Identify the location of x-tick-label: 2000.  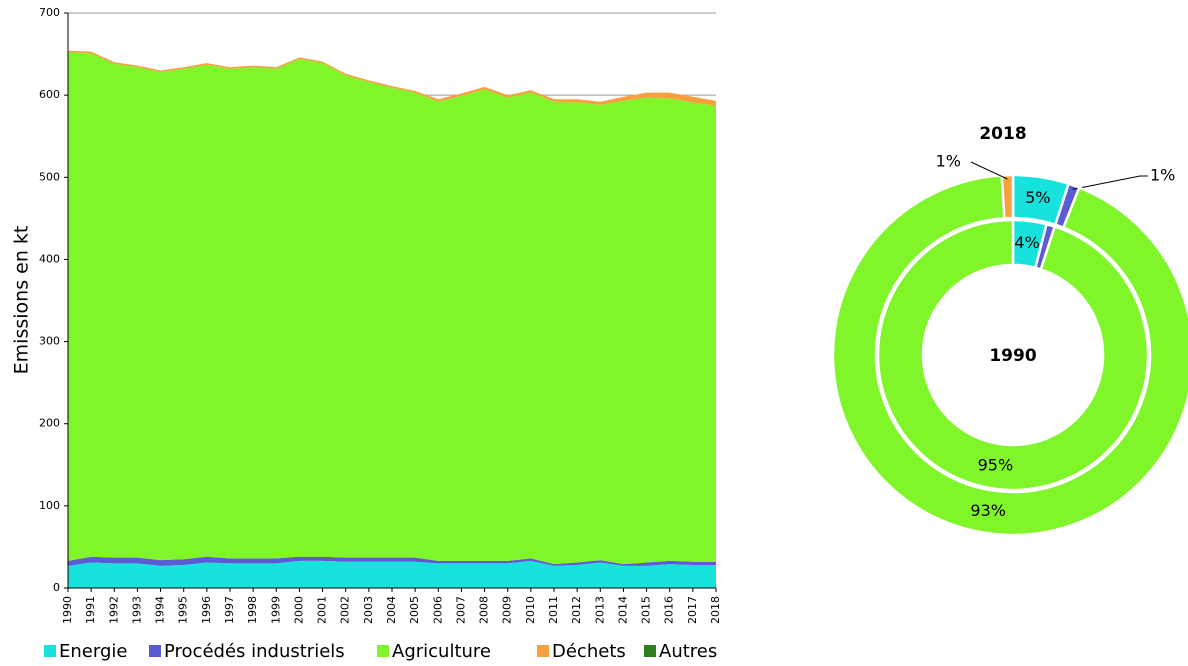
(298, 610).